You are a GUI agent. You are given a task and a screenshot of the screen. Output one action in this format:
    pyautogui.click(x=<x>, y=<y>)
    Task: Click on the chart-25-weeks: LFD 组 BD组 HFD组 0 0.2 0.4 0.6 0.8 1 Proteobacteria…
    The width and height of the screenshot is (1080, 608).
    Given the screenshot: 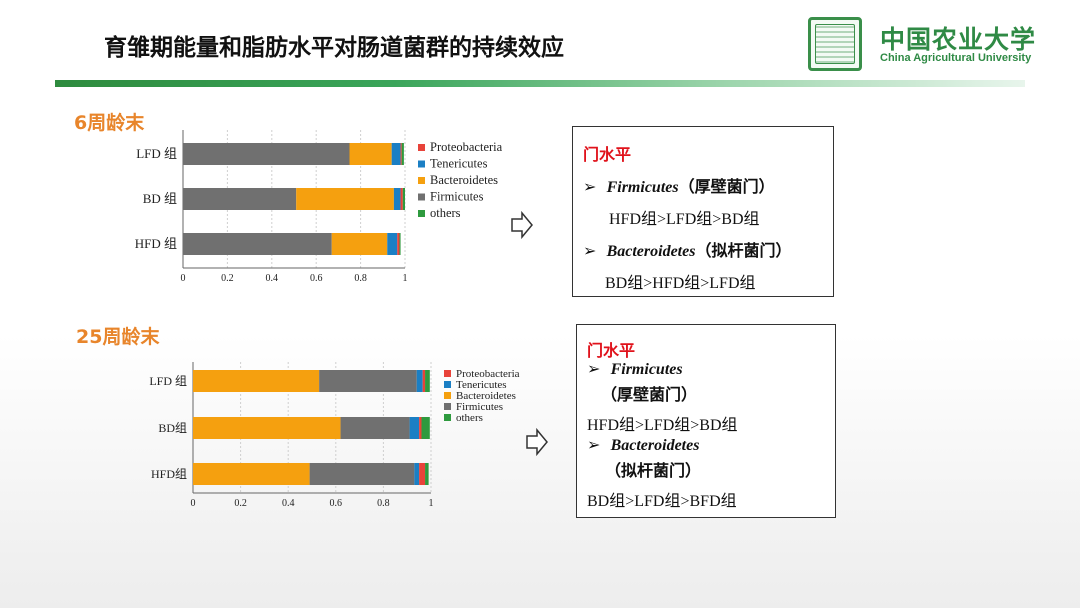 What is the action you would take?
    pyautogui.click(x=334, y=435)
    